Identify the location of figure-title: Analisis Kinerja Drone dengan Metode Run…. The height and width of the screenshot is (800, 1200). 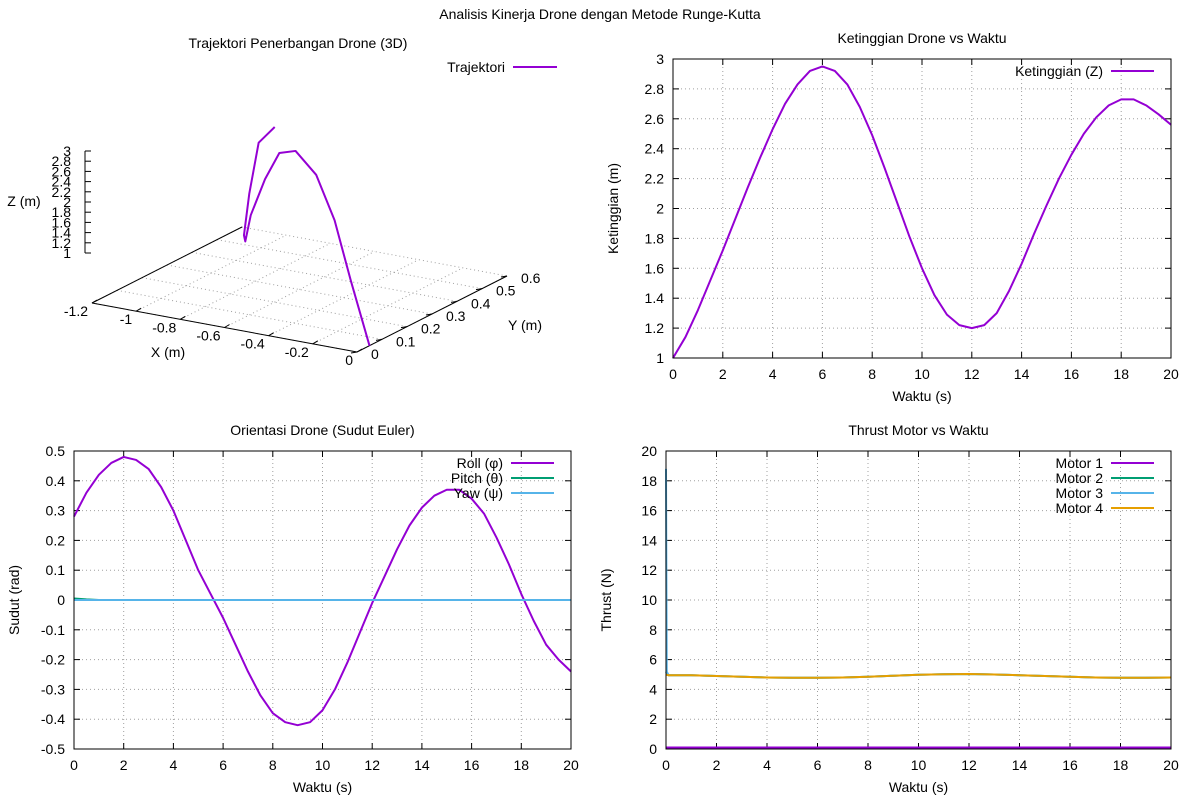
(600, 14).